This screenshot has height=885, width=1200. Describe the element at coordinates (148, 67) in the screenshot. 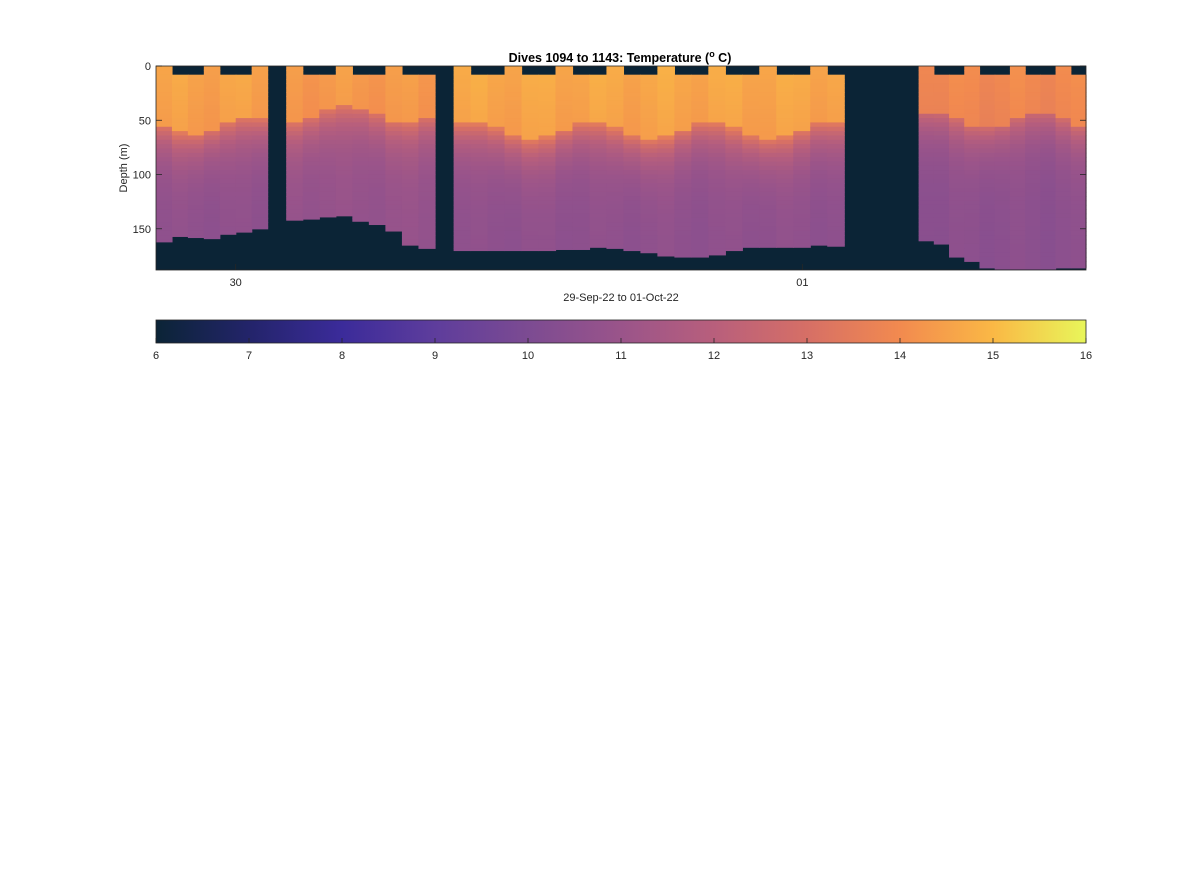

I see `y-tick-label: 0` at that location.